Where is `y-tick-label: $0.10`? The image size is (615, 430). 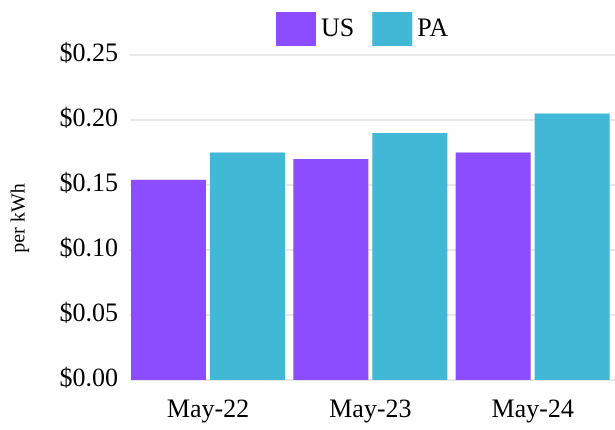 y-tick-label: $0.10 is located at coordinates (89, 247).